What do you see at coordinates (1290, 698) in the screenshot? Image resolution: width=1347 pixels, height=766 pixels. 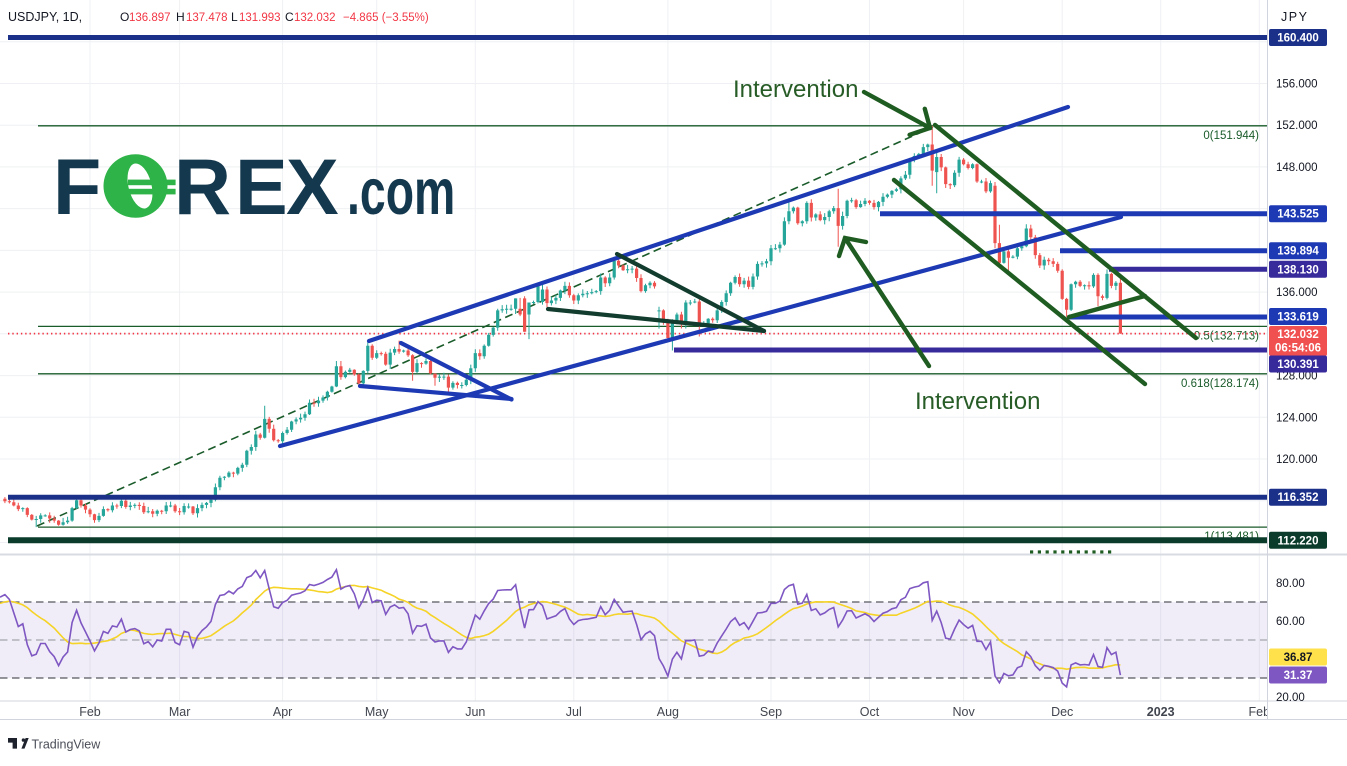 I see `svg-text: 20.00` at bounding box center [1290, 698].